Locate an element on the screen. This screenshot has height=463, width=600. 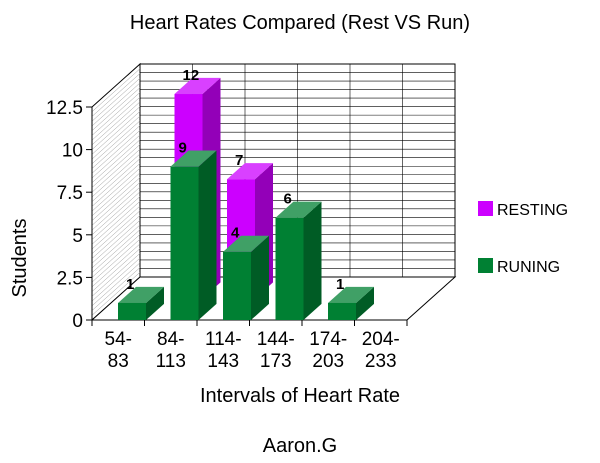
x-tick-label: 233 is located at coordinates (381, 361).